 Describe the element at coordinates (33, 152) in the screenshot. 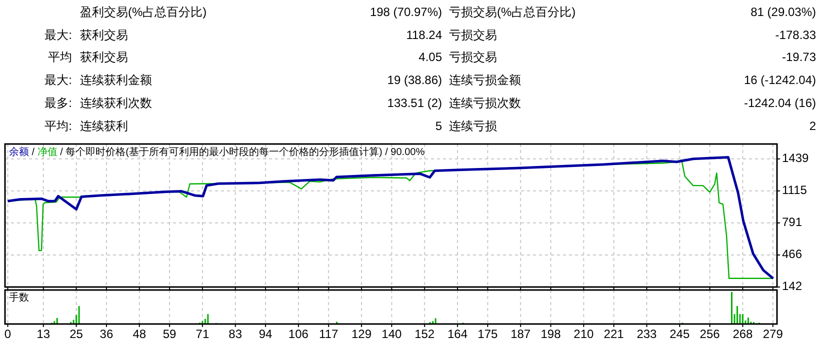

I see `annotation: /` at that location.